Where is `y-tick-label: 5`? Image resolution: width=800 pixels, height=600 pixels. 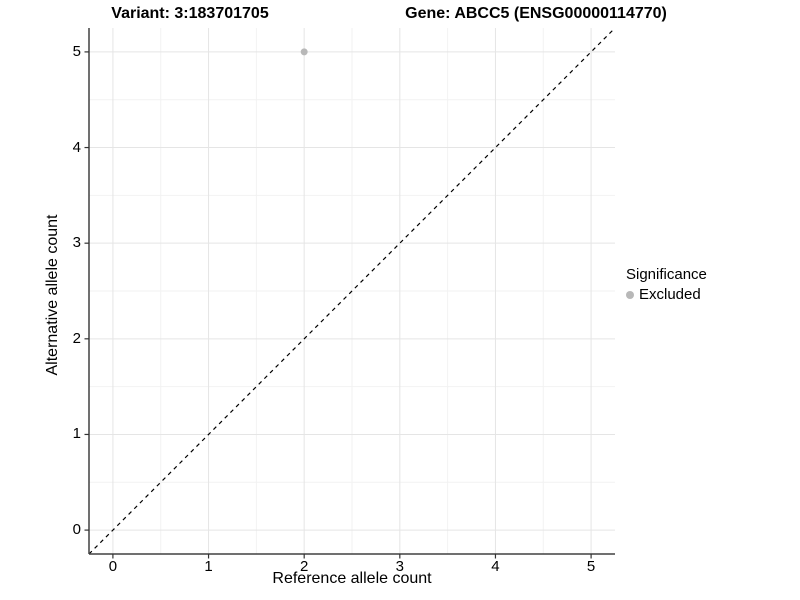
y-tick-label: 5 is located at coordinates (76, 51).